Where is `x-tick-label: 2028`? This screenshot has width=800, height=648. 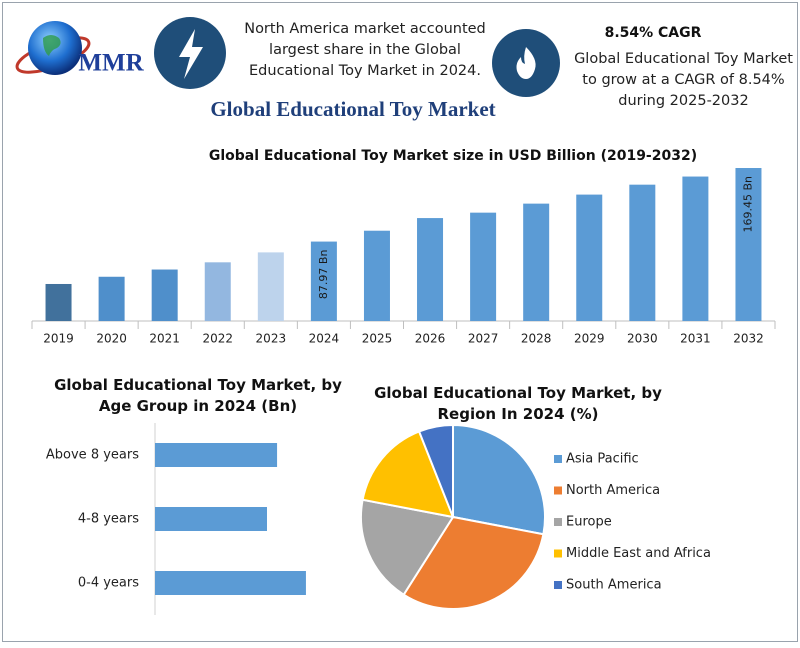 x-tick-label: 2028 is located at coordinates (536, 339).